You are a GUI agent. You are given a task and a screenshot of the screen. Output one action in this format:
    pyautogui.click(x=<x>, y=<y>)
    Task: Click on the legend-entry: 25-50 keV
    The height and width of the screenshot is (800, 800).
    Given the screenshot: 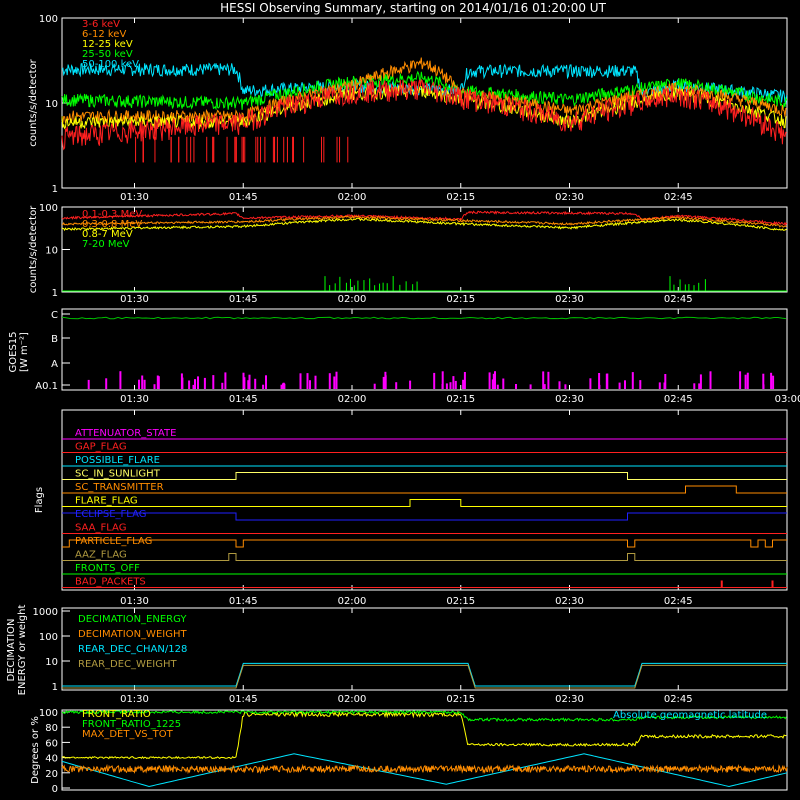 What is the action you would take?
    pyautogui.click(x=107, y=54)
    